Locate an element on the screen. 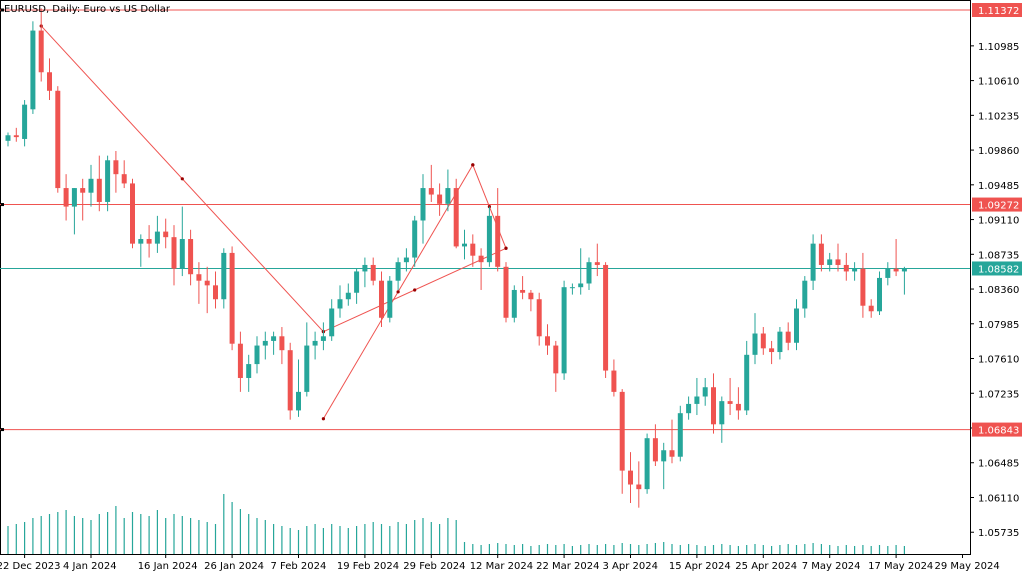 This screenshot has height=576, width=1024. x-tick-label: 19 Feb 2024 is located at coordinates (368, 566).